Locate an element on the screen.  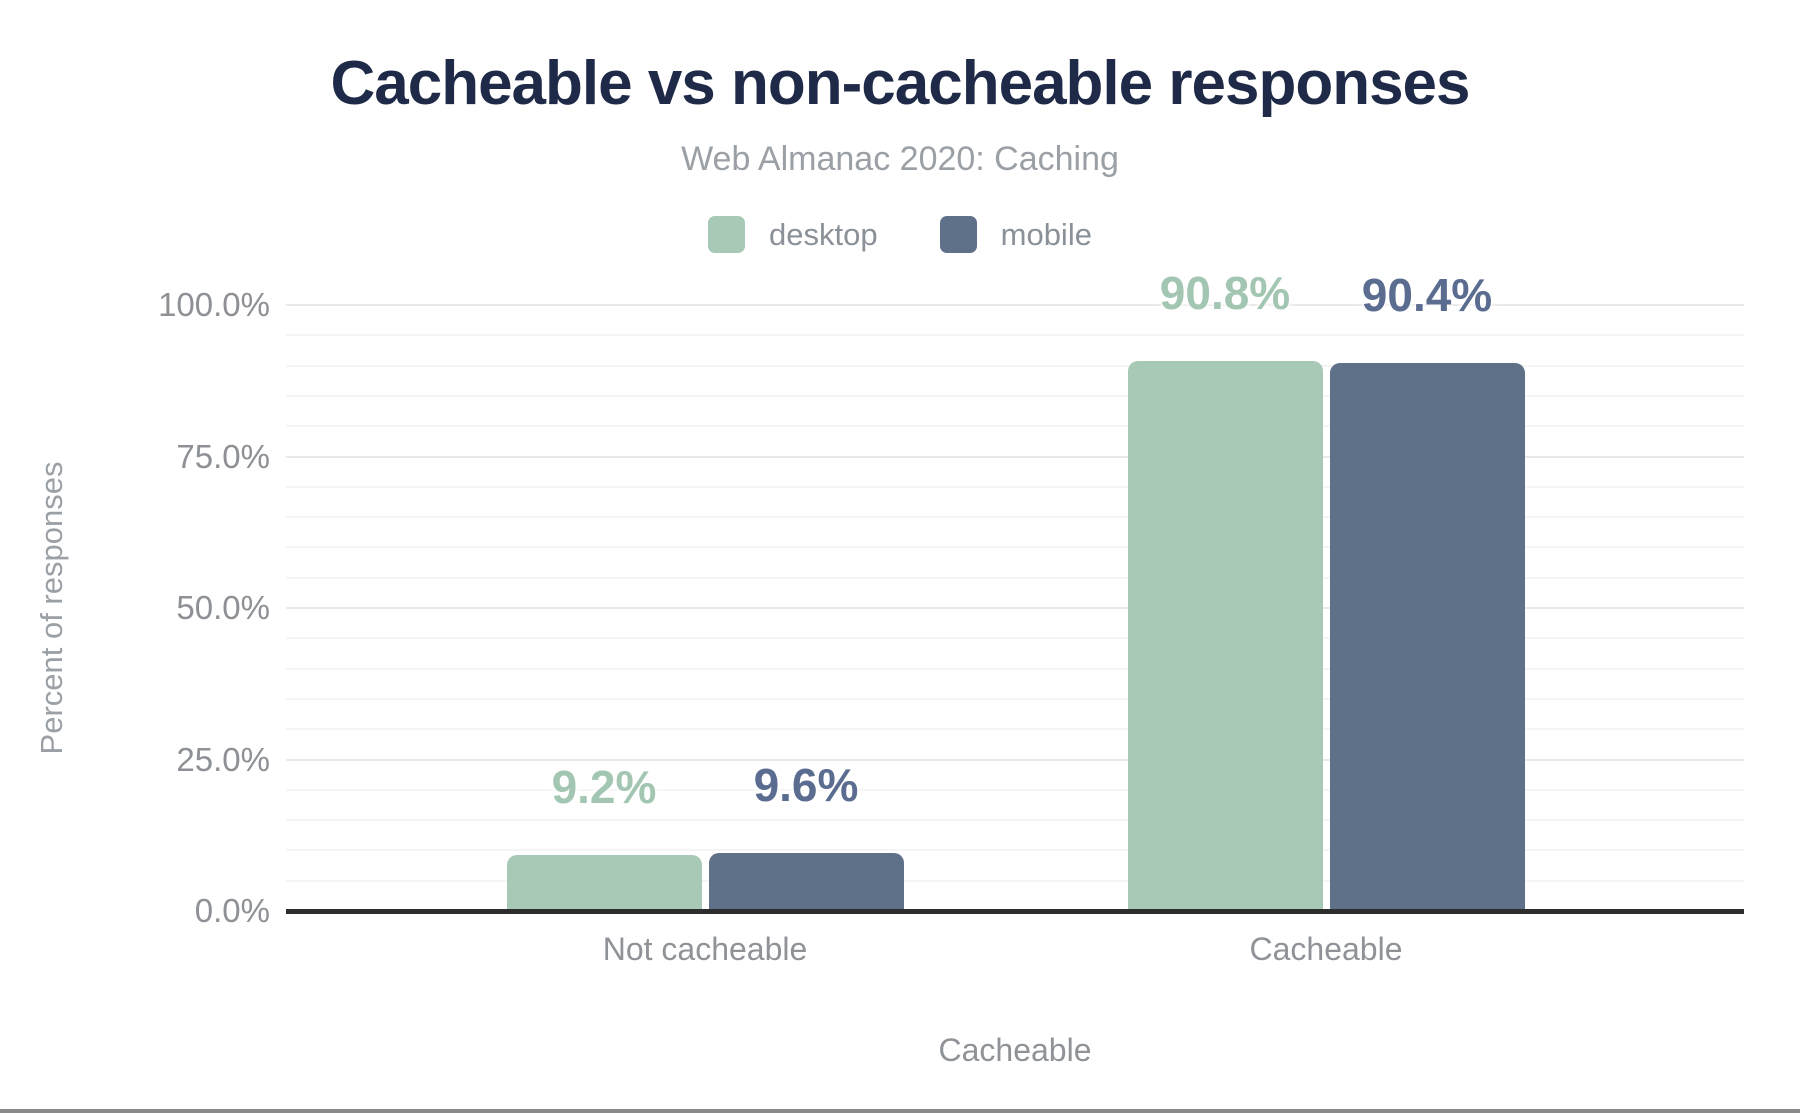
desktop-swatch is located at coordinates (727, 234).